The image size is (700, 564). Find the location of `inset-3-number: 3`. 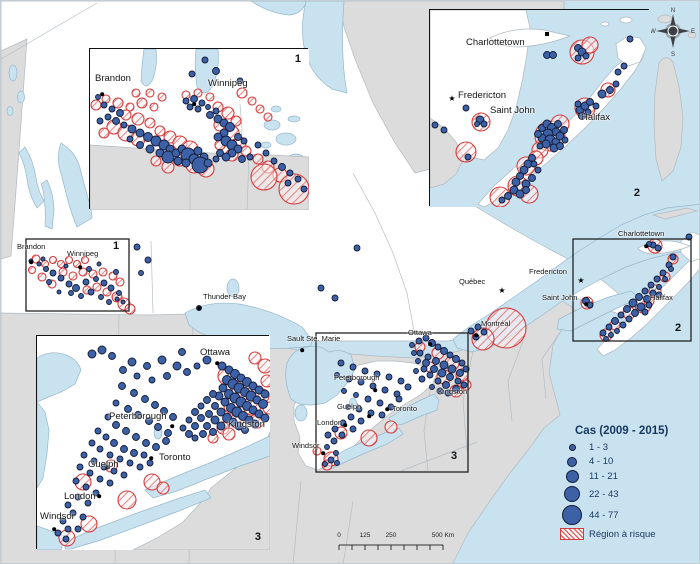

inset-3-number: 3 is located at coordinates (257, 537).